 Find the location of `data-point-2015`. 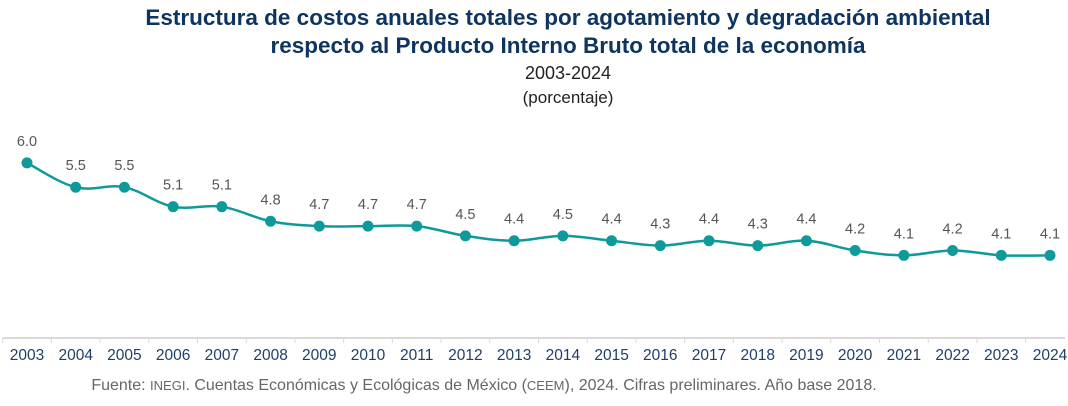

data-point-2015 is located at coordinates (612, 241).